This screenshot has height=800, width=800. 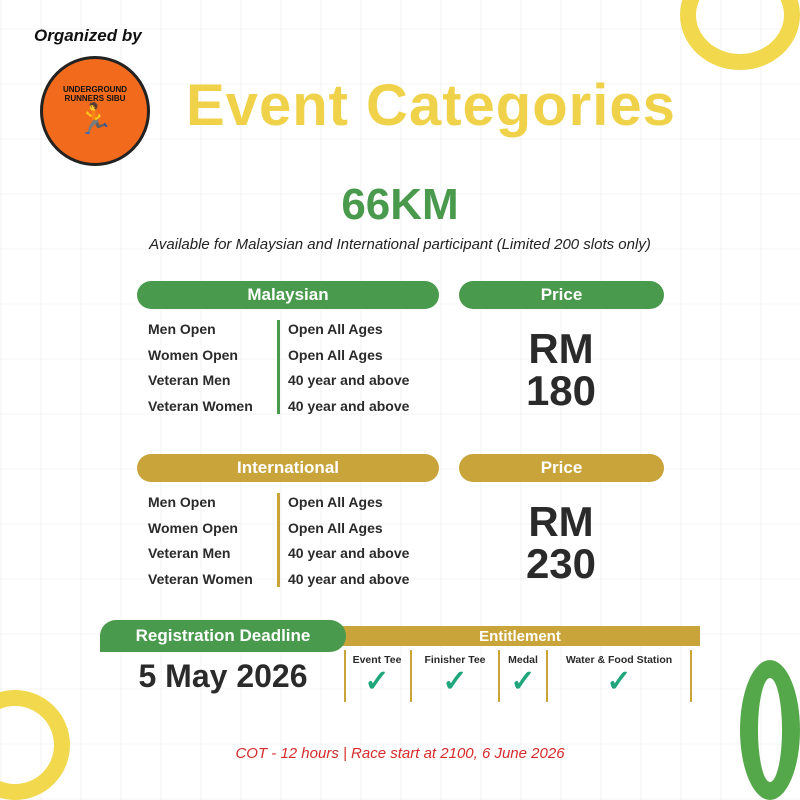 I want to click on price-amount: 230, so click(x=561, y=563).